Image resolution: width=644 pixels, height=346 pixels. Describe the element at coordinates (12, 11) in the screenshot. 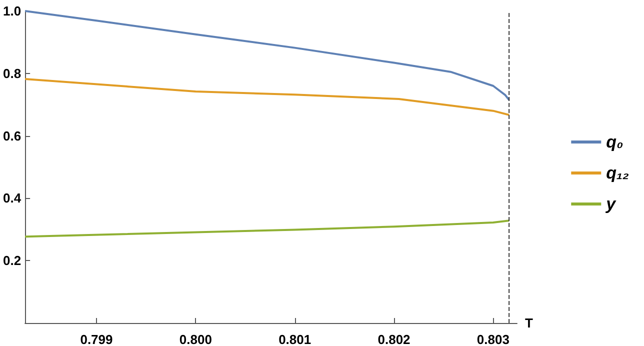

I see `y-tick-label: 1.0` at that location.